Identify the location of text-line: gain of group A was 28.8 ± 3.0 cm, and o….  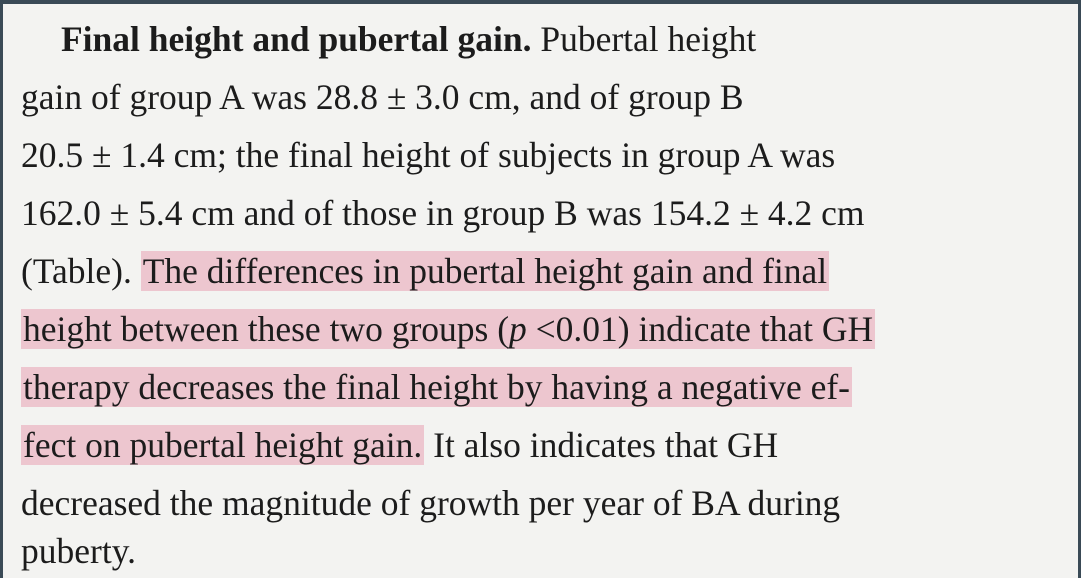
(382, 97).